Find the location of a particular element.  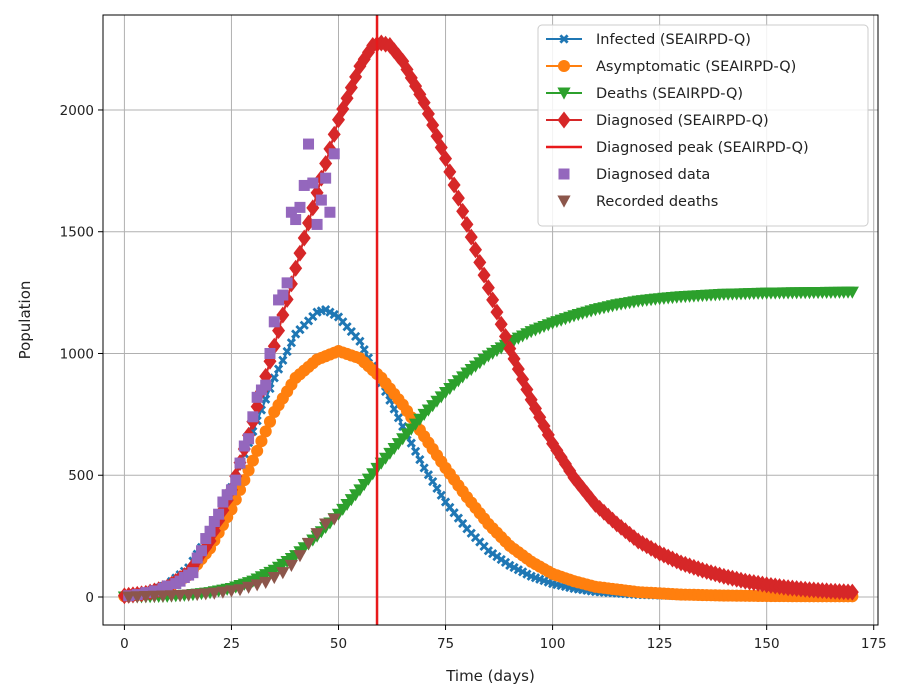

x-tick-label: 50 is located at coordinates (338, 644).